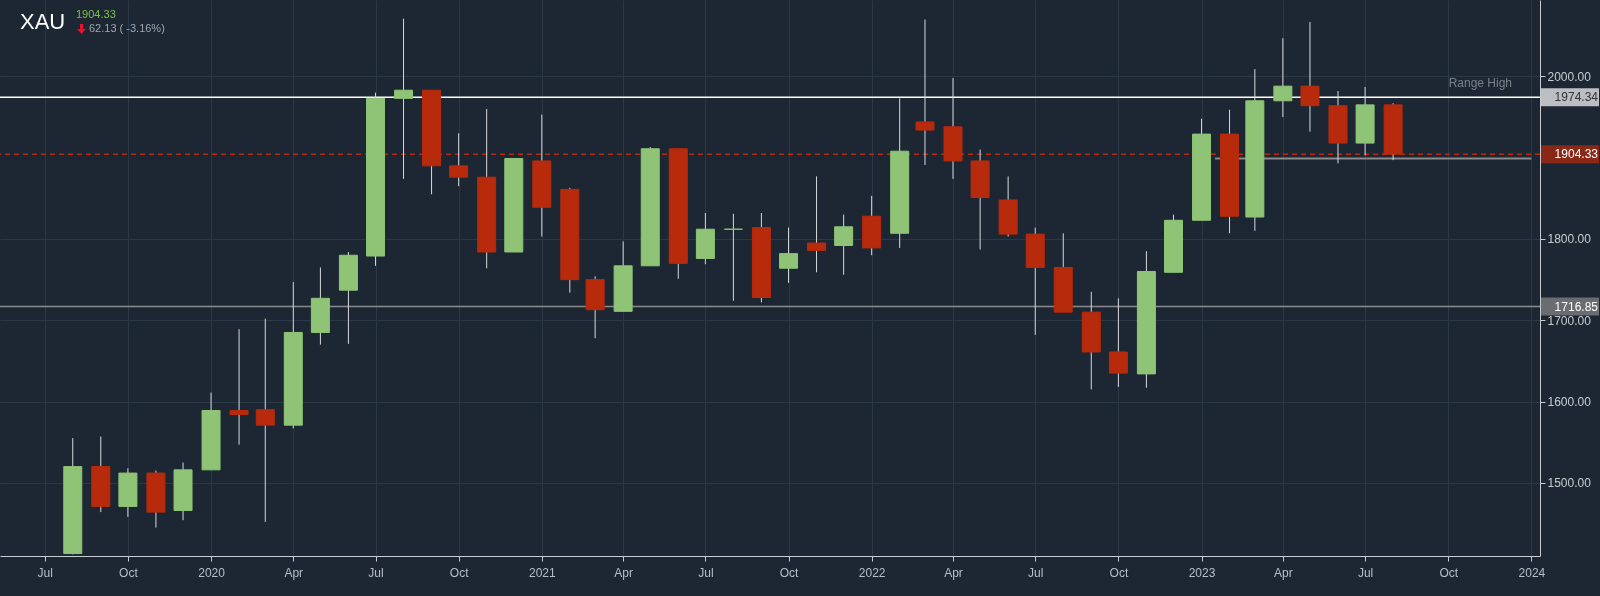 The image size is (1600, 596). I want to click on annotation: Range High, so click(1480, 83).